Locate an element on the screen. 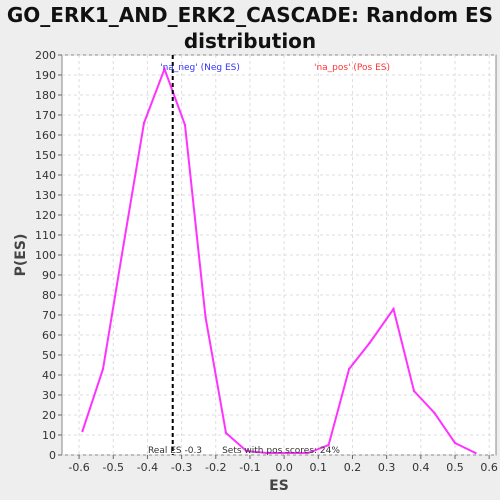 The height and width of the screenshot is (500, 500). y-tick-label: 10 is located at coordinates (49, 435).